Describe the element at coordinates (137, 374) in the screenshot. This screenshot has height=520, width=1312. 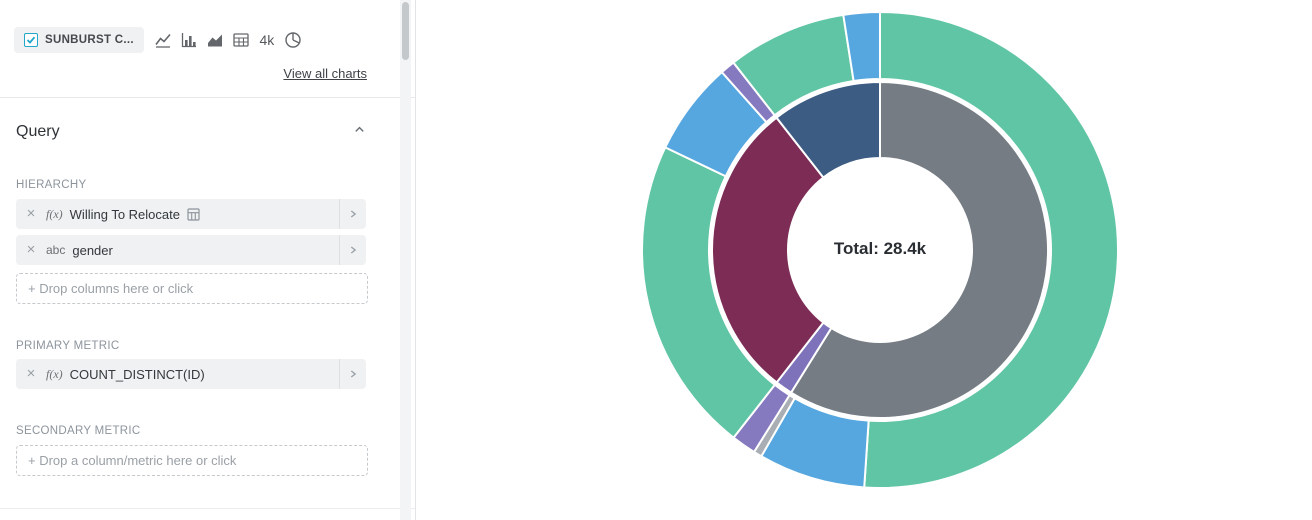
I see `metric-name: COUNT_DISTINCT(ID)` at that location.